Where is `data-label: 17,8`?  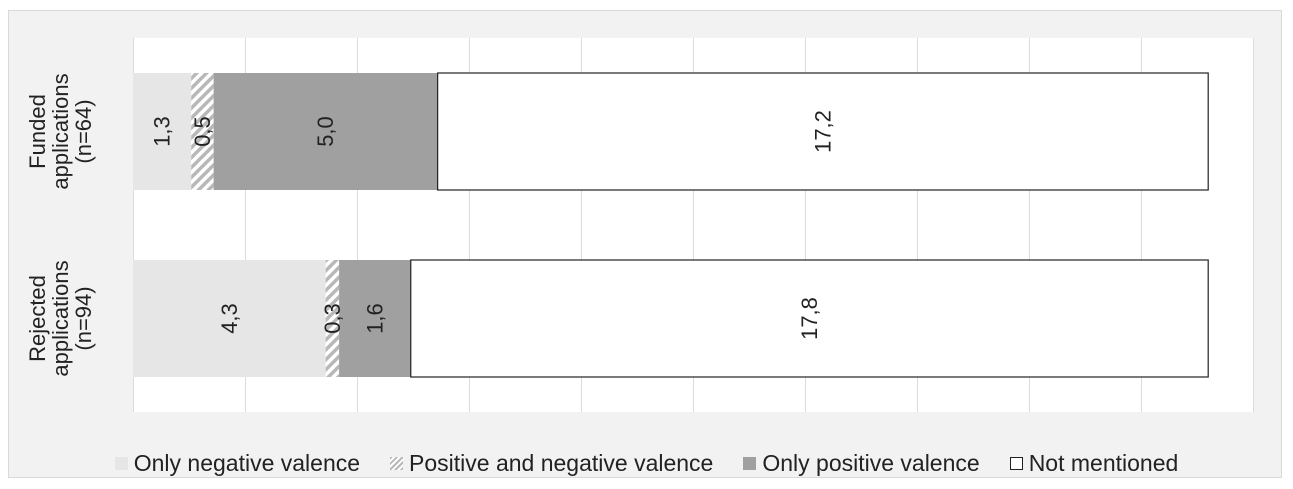 data-label: 17,8 is located at coordinates (809, 318).